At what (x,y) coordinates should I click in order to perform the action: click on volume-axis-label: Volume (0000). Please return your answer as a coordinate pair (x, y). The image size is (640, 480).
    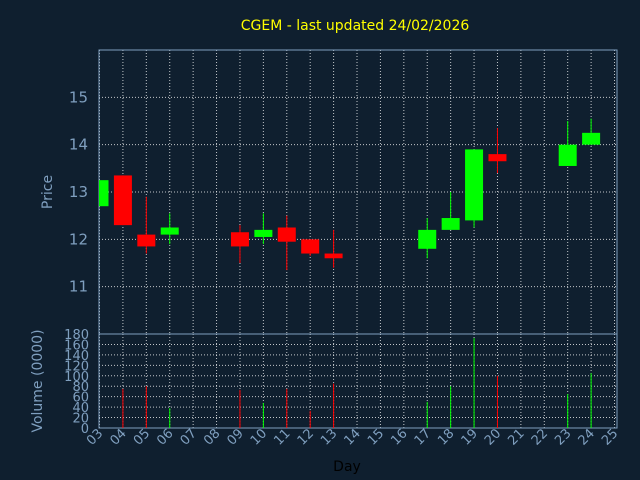
    Looking at the image, I should click on (38, 380).